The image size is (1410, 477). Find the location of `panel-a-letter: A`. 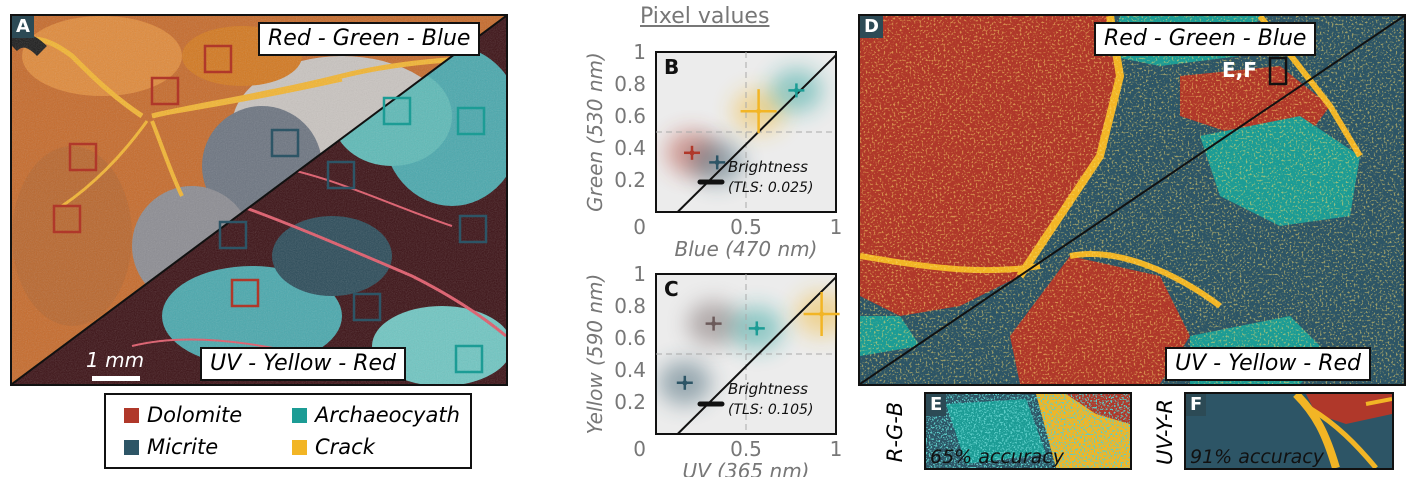

panel-a-letter: A is located at coordinates (23, 27).